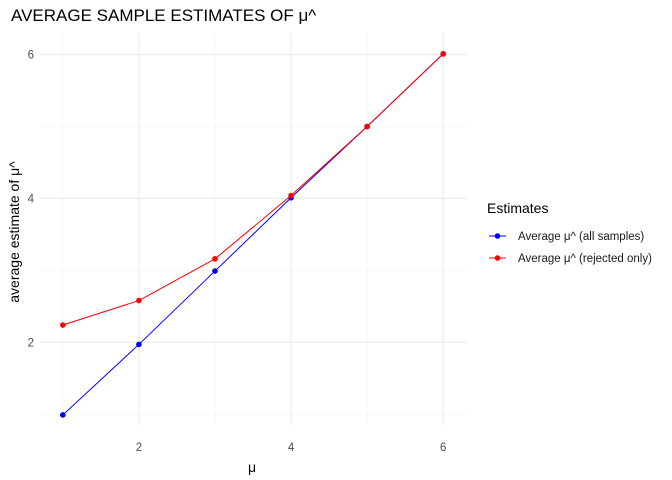 The width and height of the screenshot is (672, 480). Describe the element at coordinates (31, 199) in the screenshot. I see `y-tick-label: 4` at that location.